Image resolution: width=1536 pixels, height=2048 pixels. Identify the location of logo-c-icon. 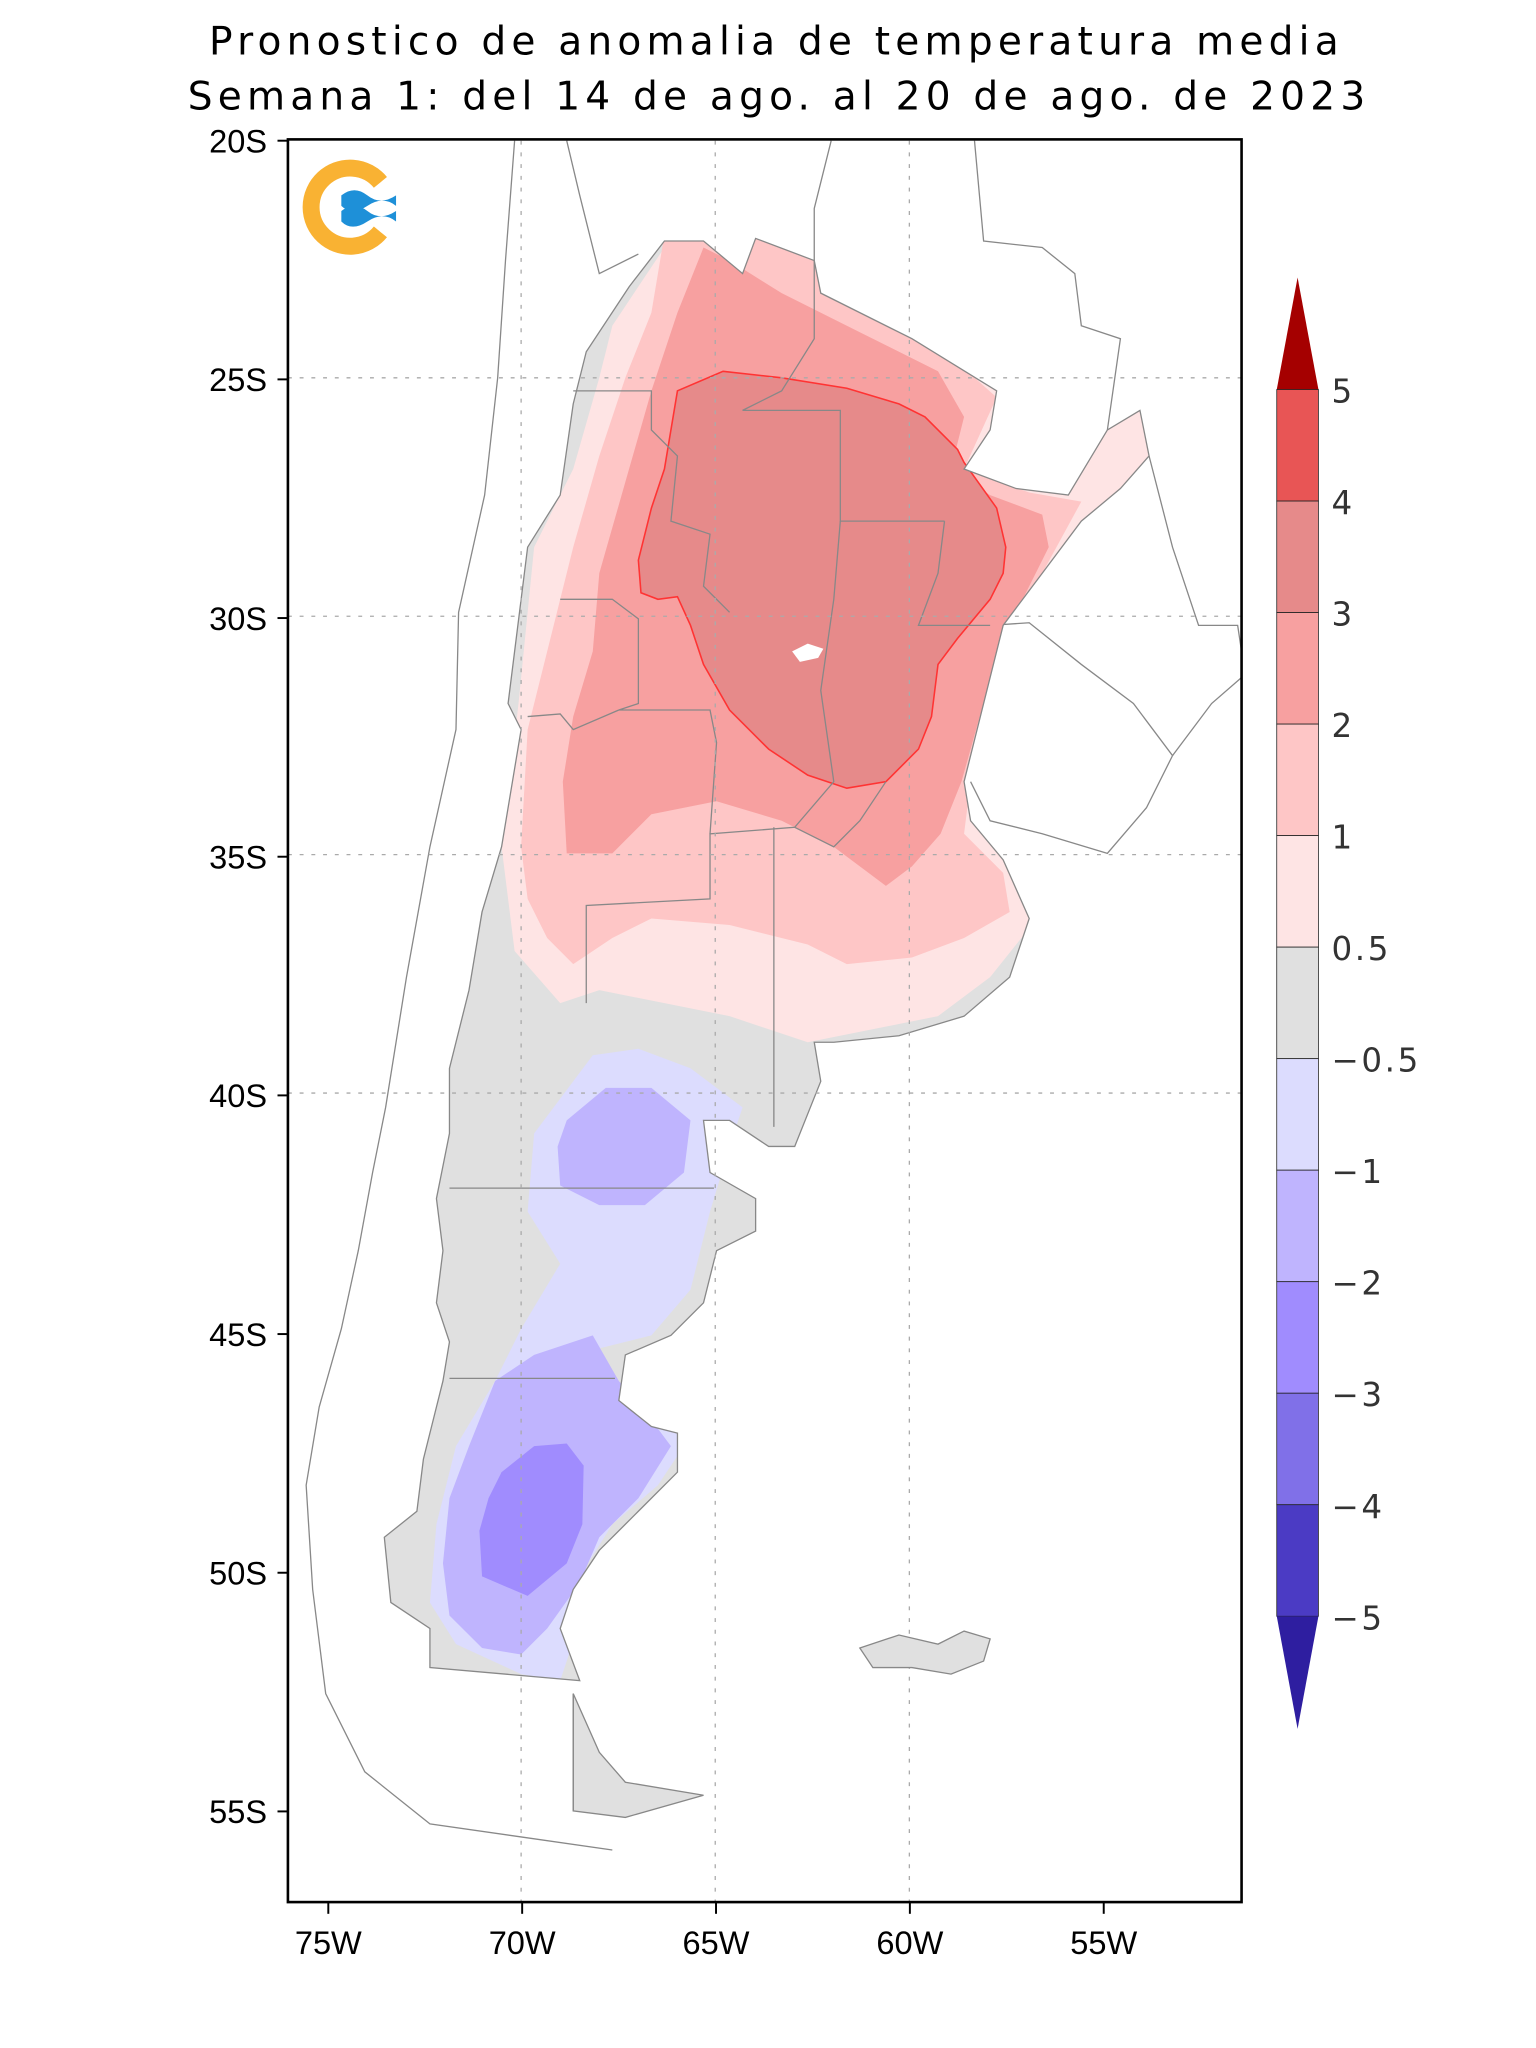
(344, 207).